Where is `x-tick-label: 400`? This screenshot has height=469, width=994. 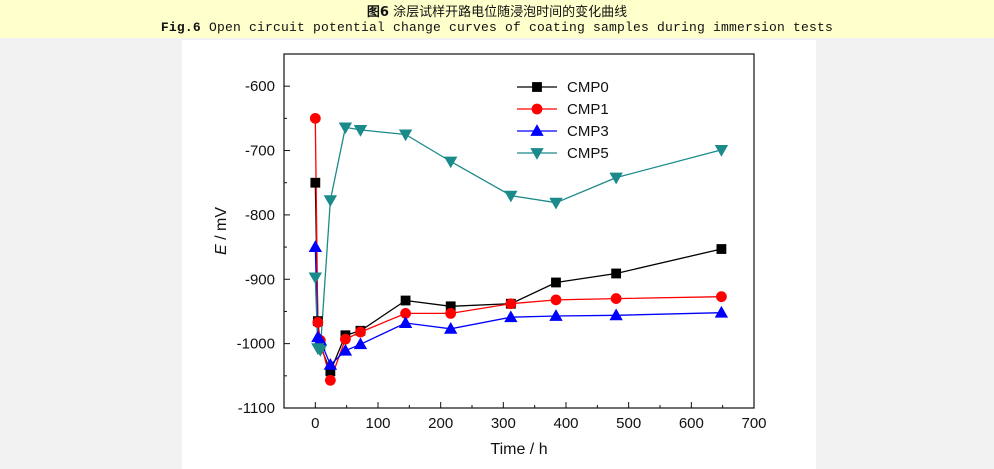 x-tick-label: 400 is located at coordinates (565, 423).